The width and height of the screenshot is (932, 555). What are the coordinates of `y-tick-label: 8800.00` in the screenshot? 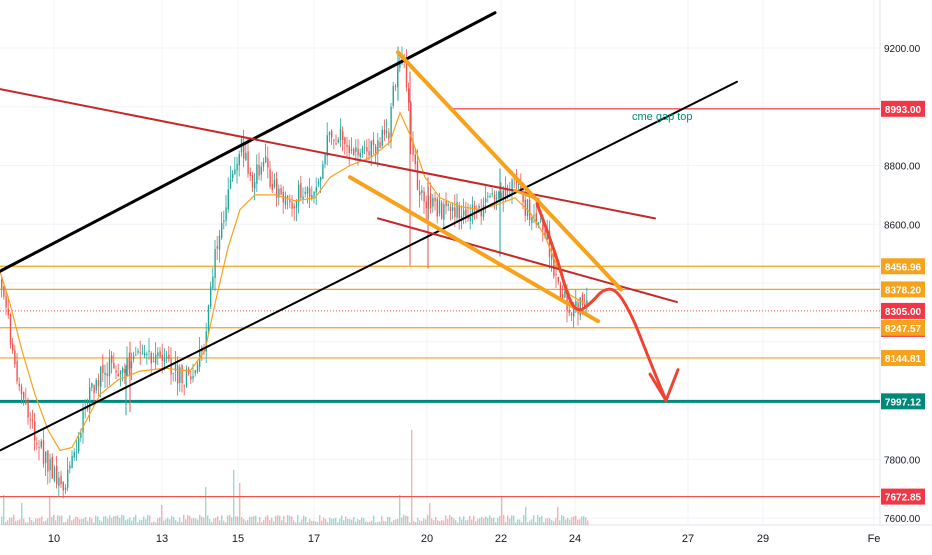 It's located at (902, 167).